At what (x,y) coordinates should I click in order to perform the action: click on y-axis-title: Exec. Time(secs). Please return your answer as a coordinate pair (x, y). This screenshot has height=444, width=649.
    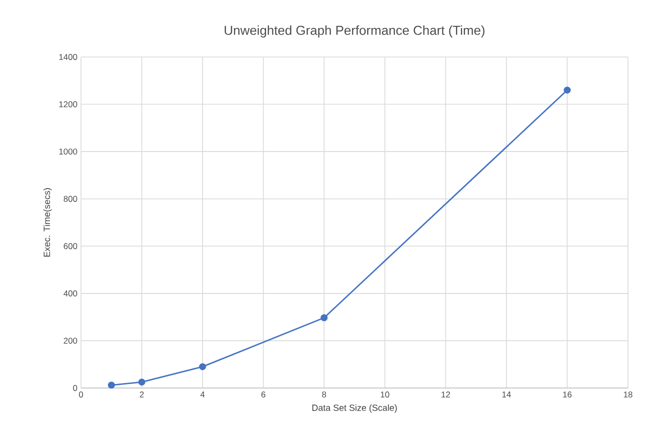
    Looking at the image, I should click on (47, 222).